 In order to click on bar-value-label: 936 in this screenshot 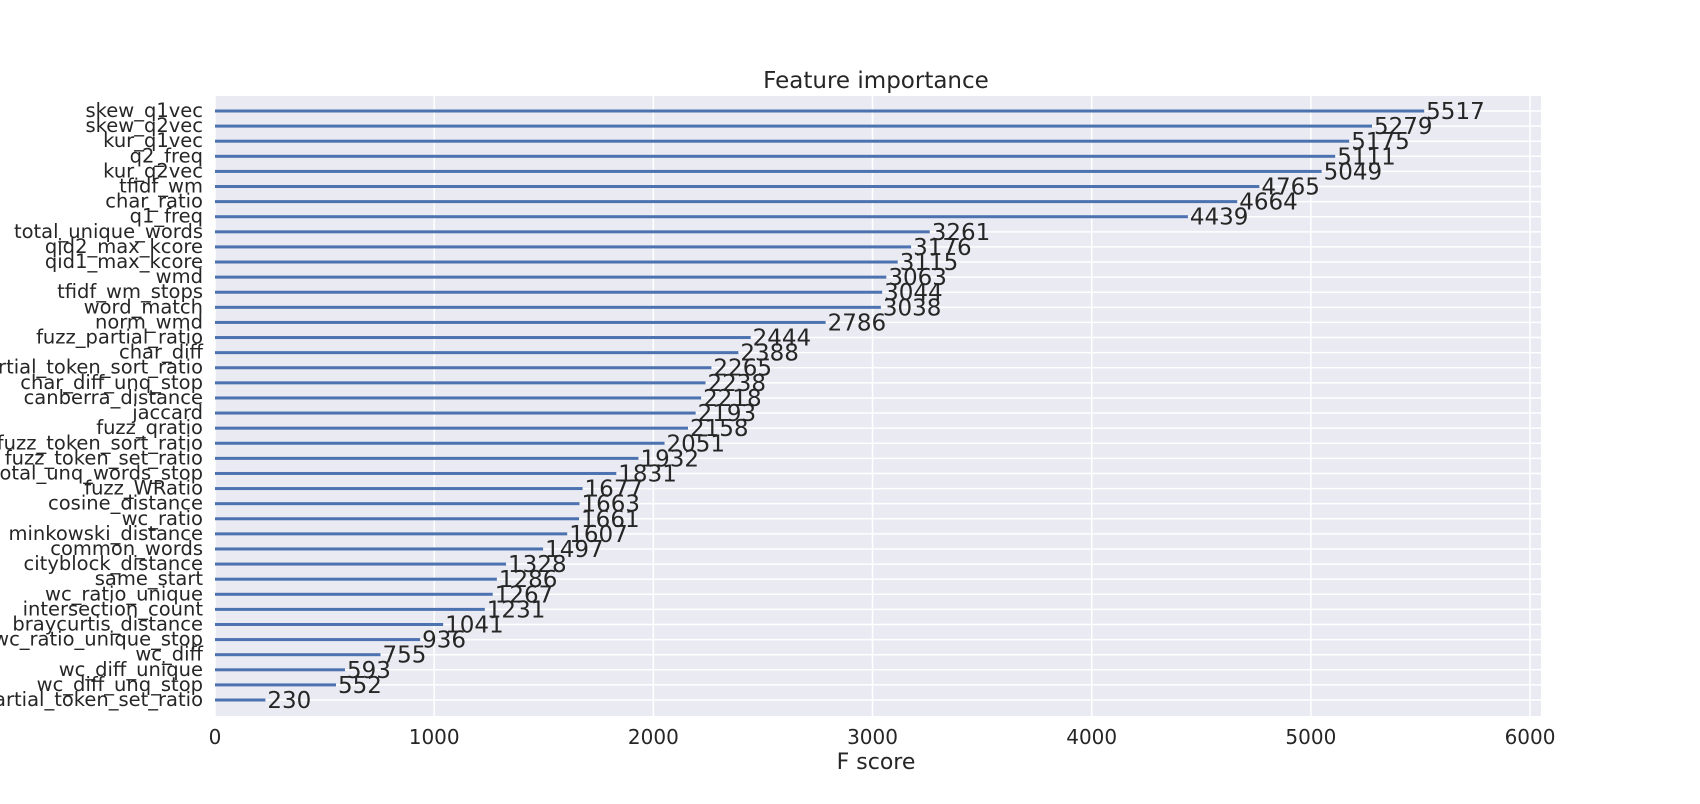, I will do `click(444, 641)`.